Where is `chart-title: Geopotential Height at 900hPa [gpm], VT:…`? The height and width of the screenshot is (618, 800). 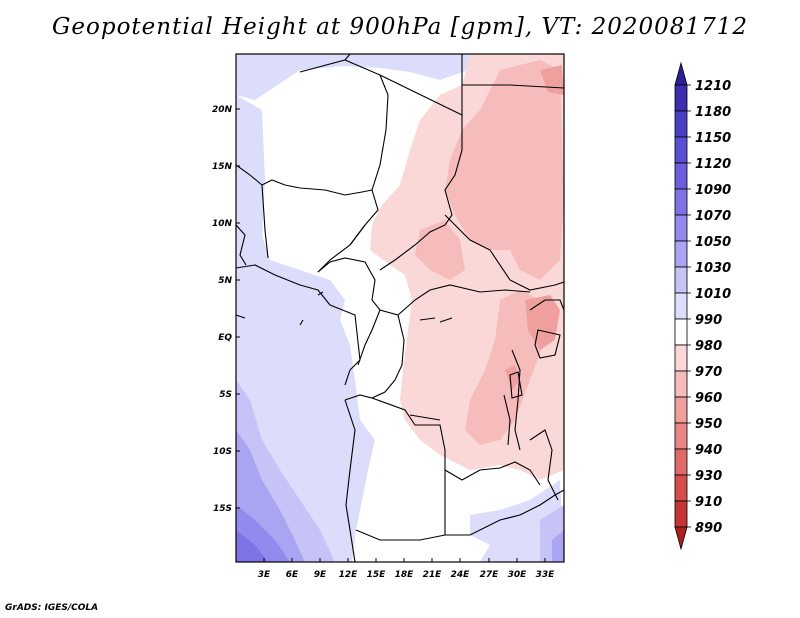
chart-title: Geopotential Height at 900hPa [gpm], VT:… is located at coordinates (400, 27).